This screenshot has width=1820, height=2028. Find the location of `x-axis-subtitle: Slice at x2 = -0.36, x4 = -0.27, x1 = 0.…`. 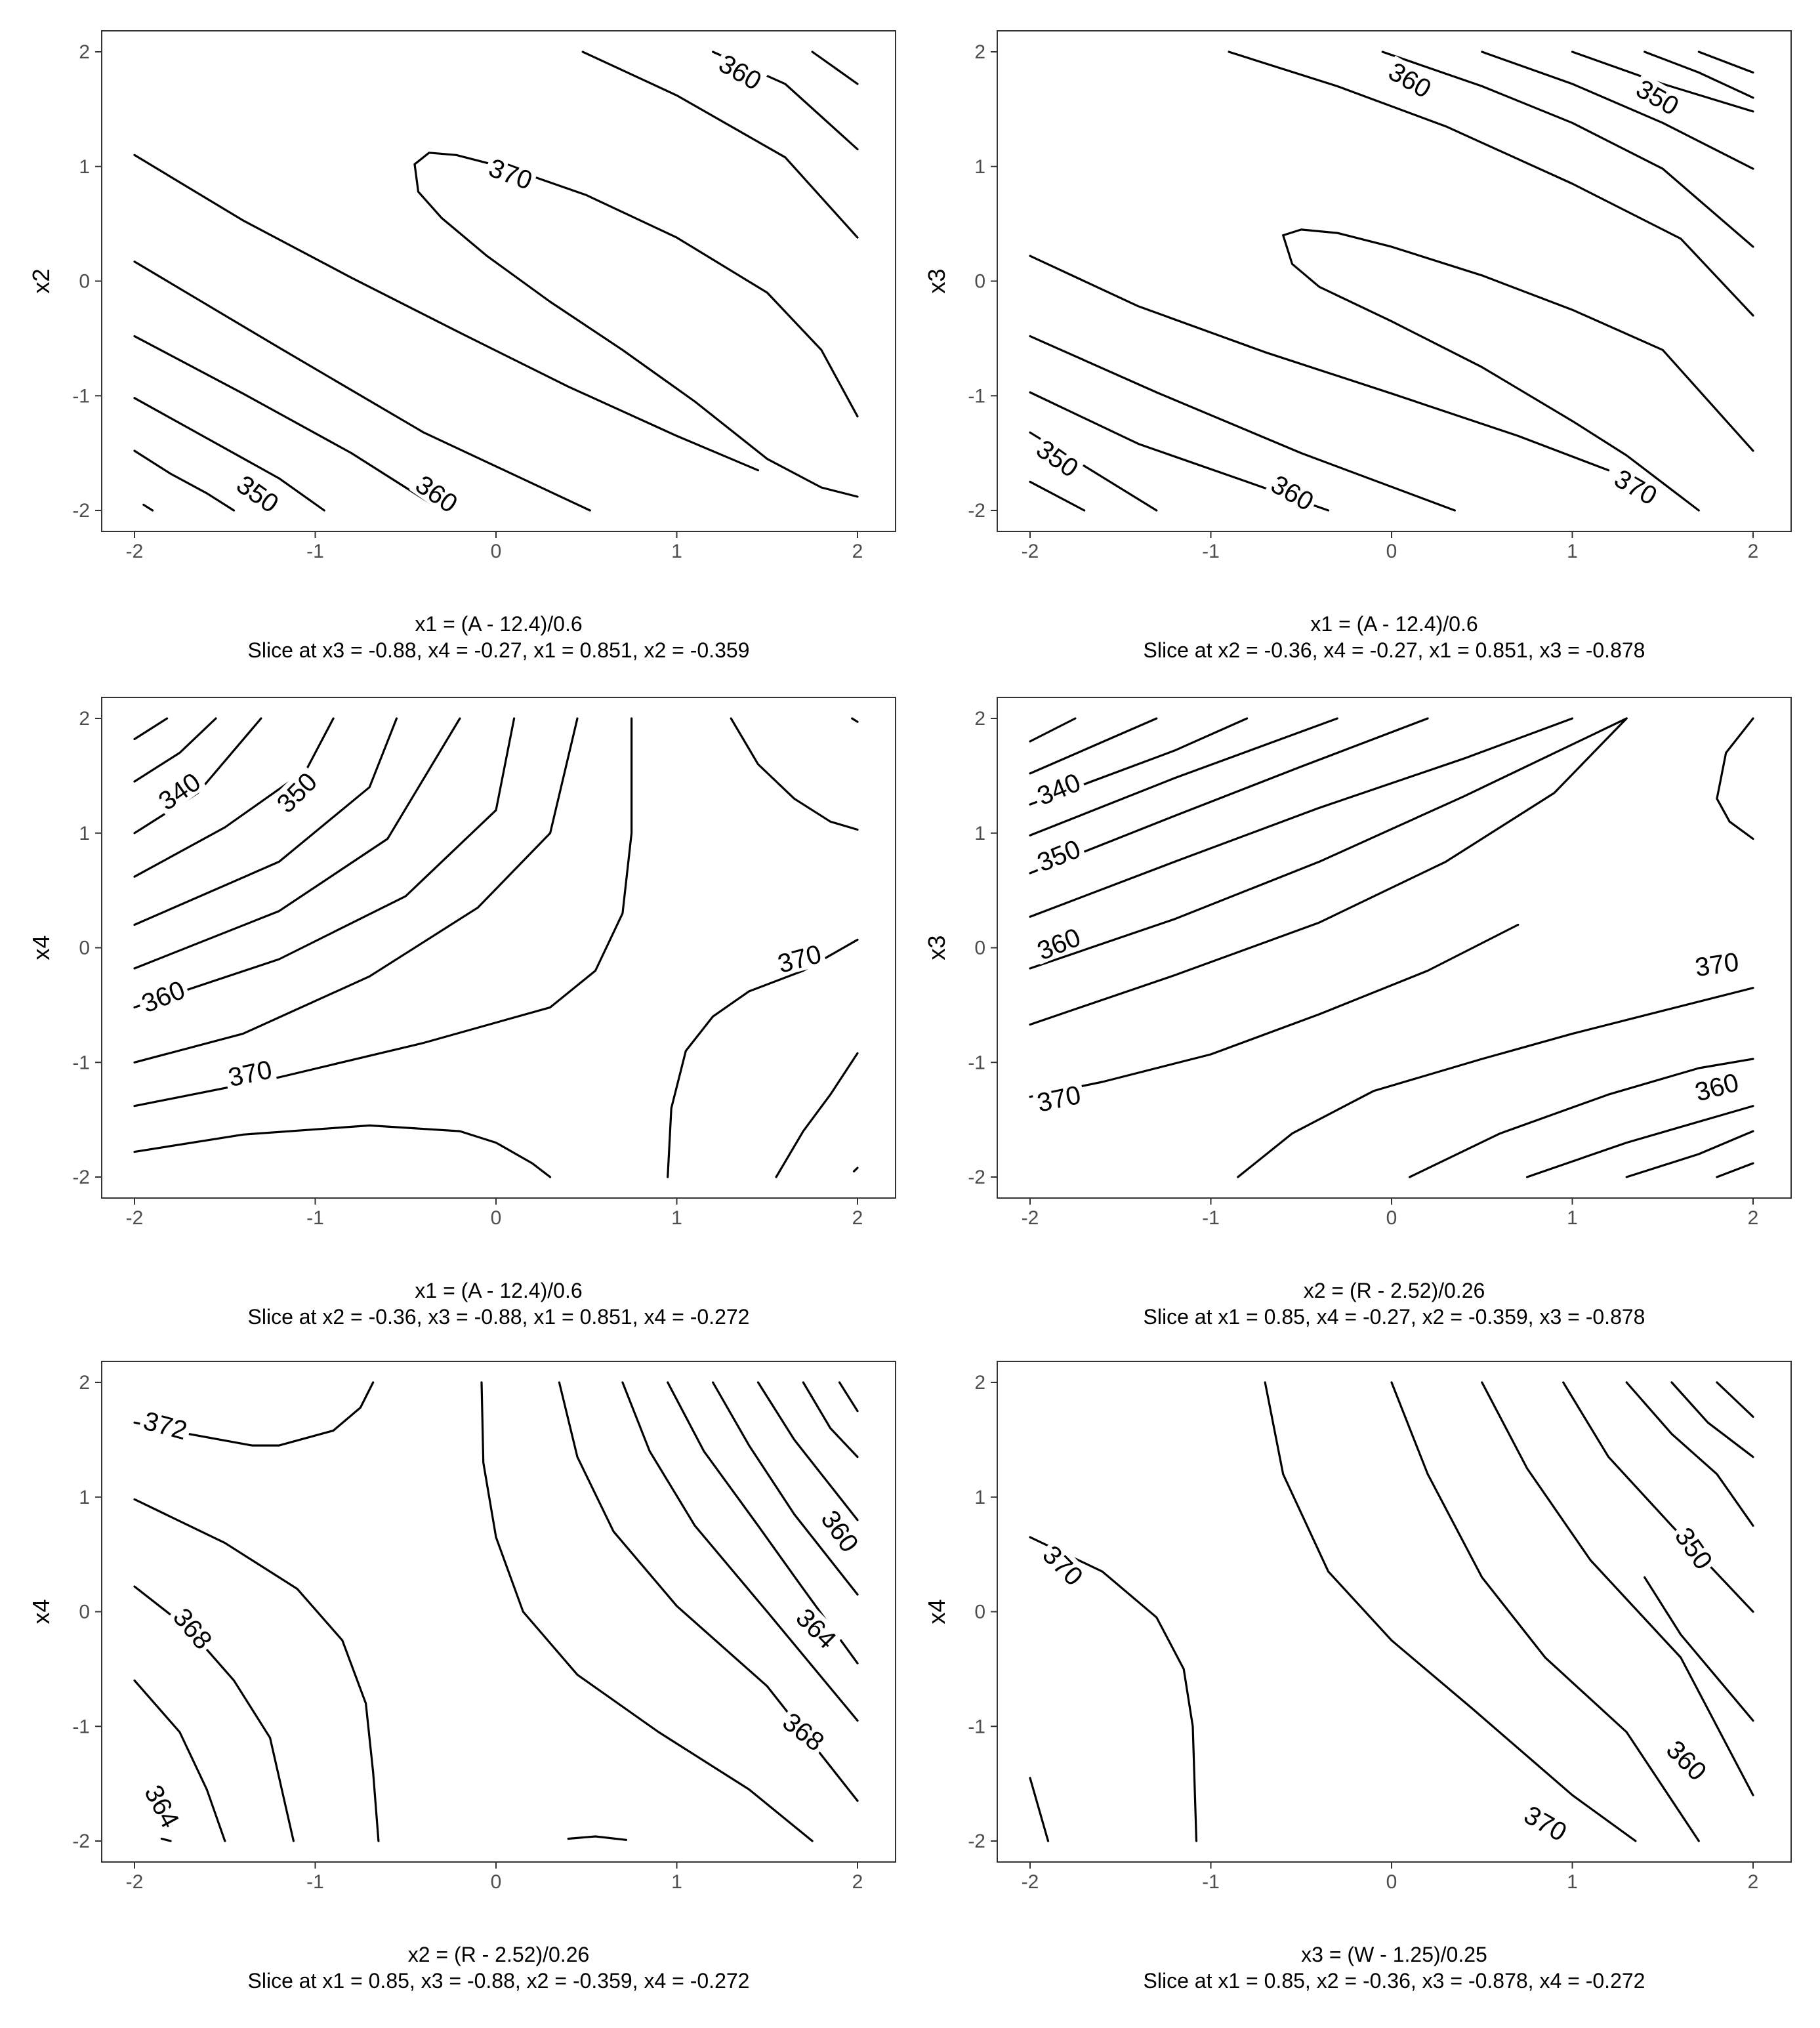

x-axis-subtitle: Slice at x2 = -0.36, x4 = -0.27, x1 = 0.… is located at coordinates (1394, 650).